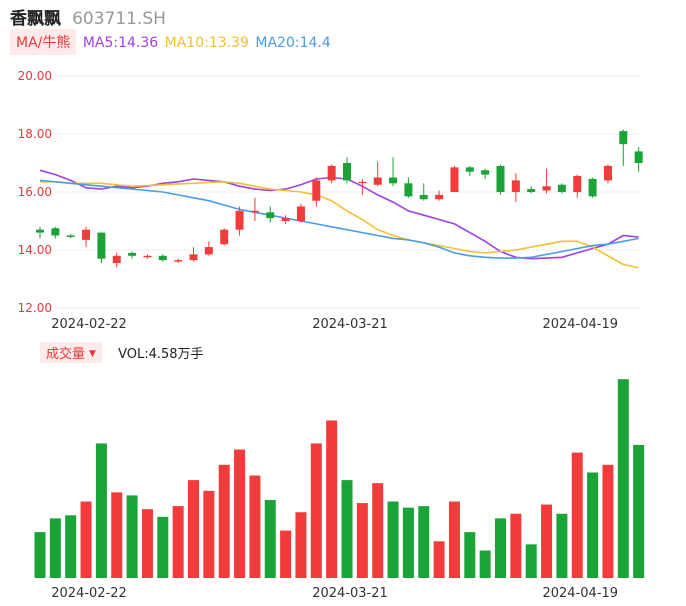 The height and width of the screenshot is (606, 686). Describe the element at coordinates (293, 43) in the screenshot. I see `ma20-legend: MA20:14.4` at that location.